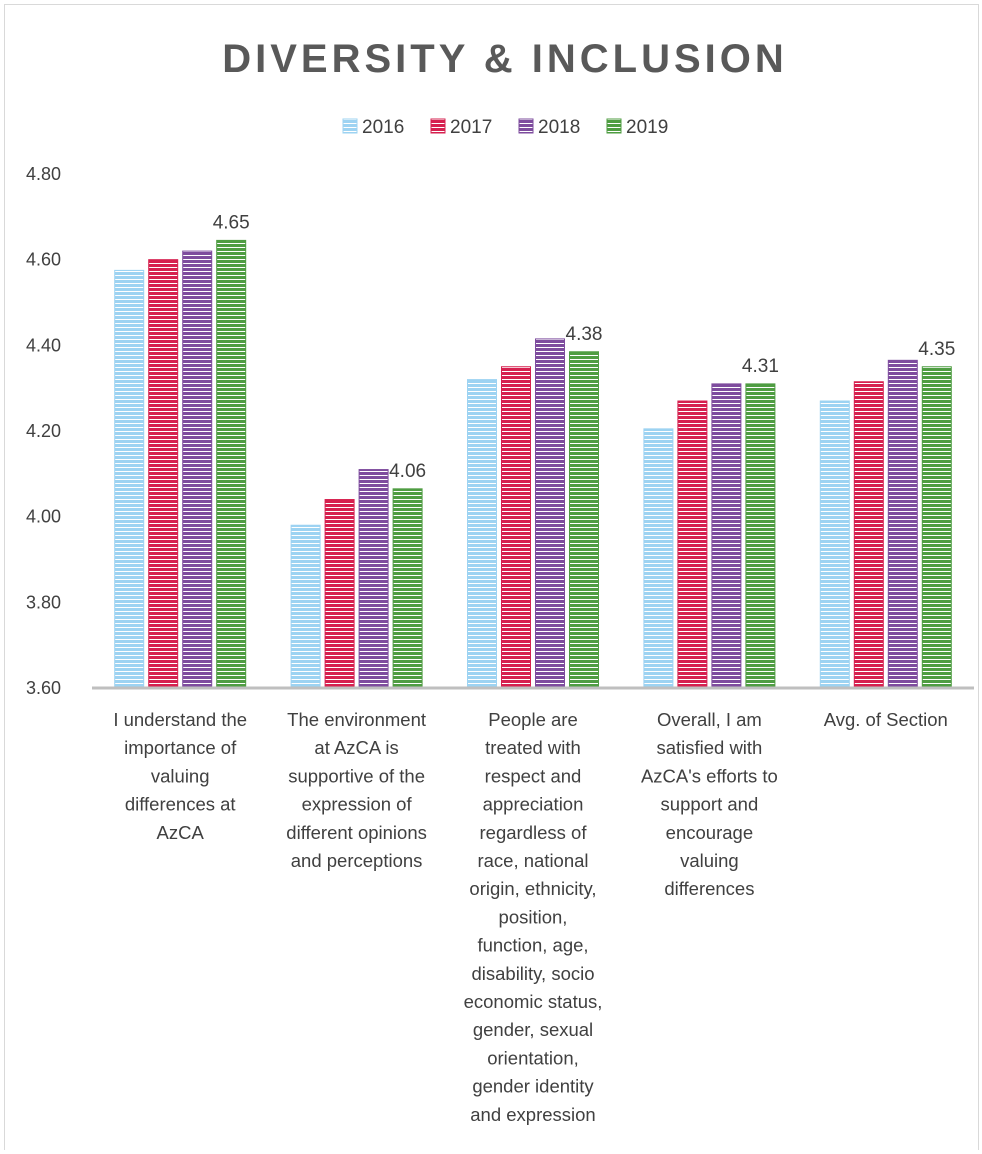 The image size is (982, 1154). I want to click on y-axis: 3.60 3.80 4.00 4.20 4.40 4.60 4.80, so click(43, 431).